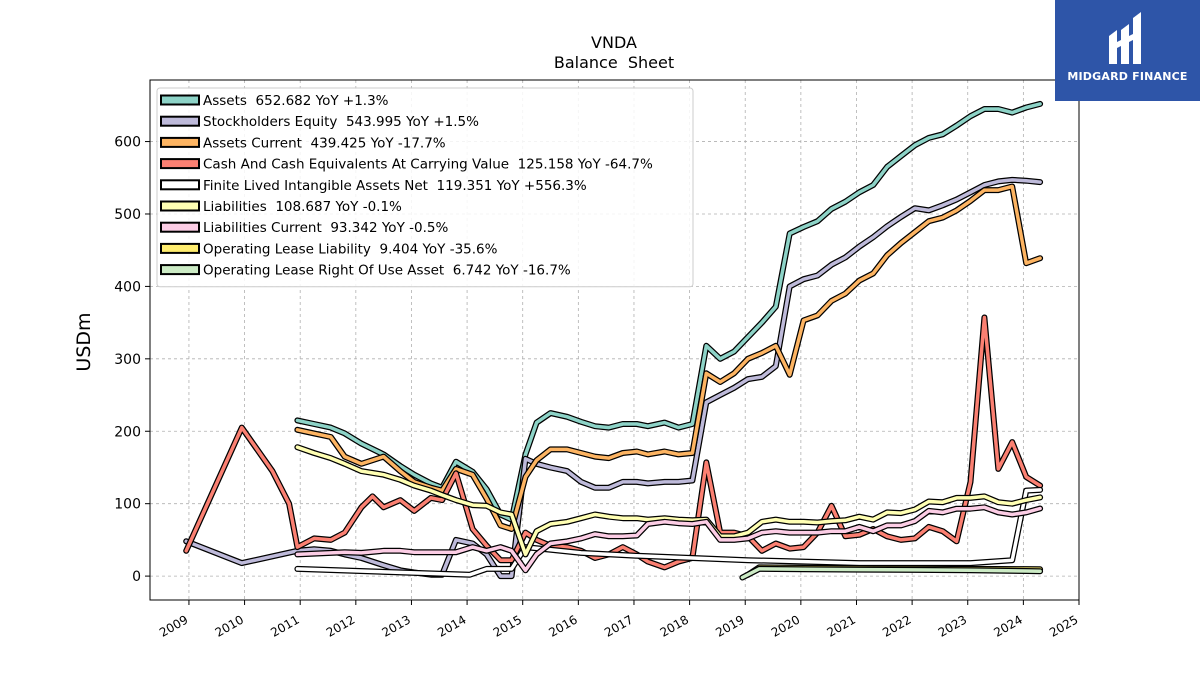  I want to click on logo-mark-icon, so click(1125, 38).